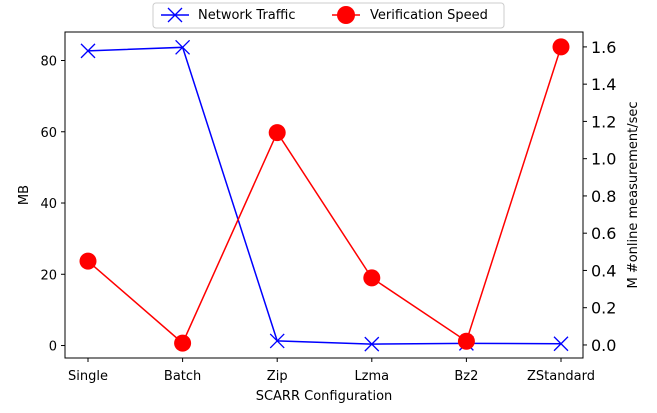 The image size is (657, 413). Describe the element at coordinates (48, 62) in the screenshot. I see `y-tick-label-4: 80` at that location.